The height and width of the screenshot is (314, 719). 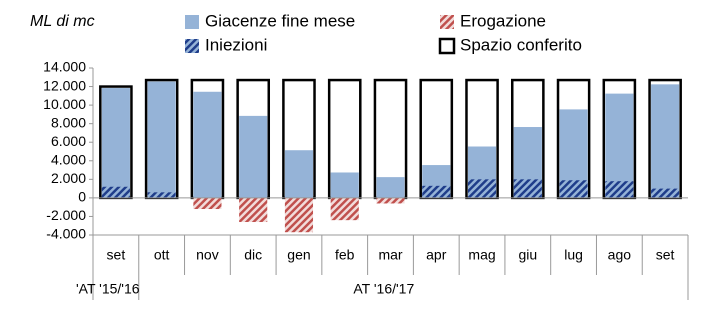 I want to click on x-tick-label: mag, so click(x=481, y=255).